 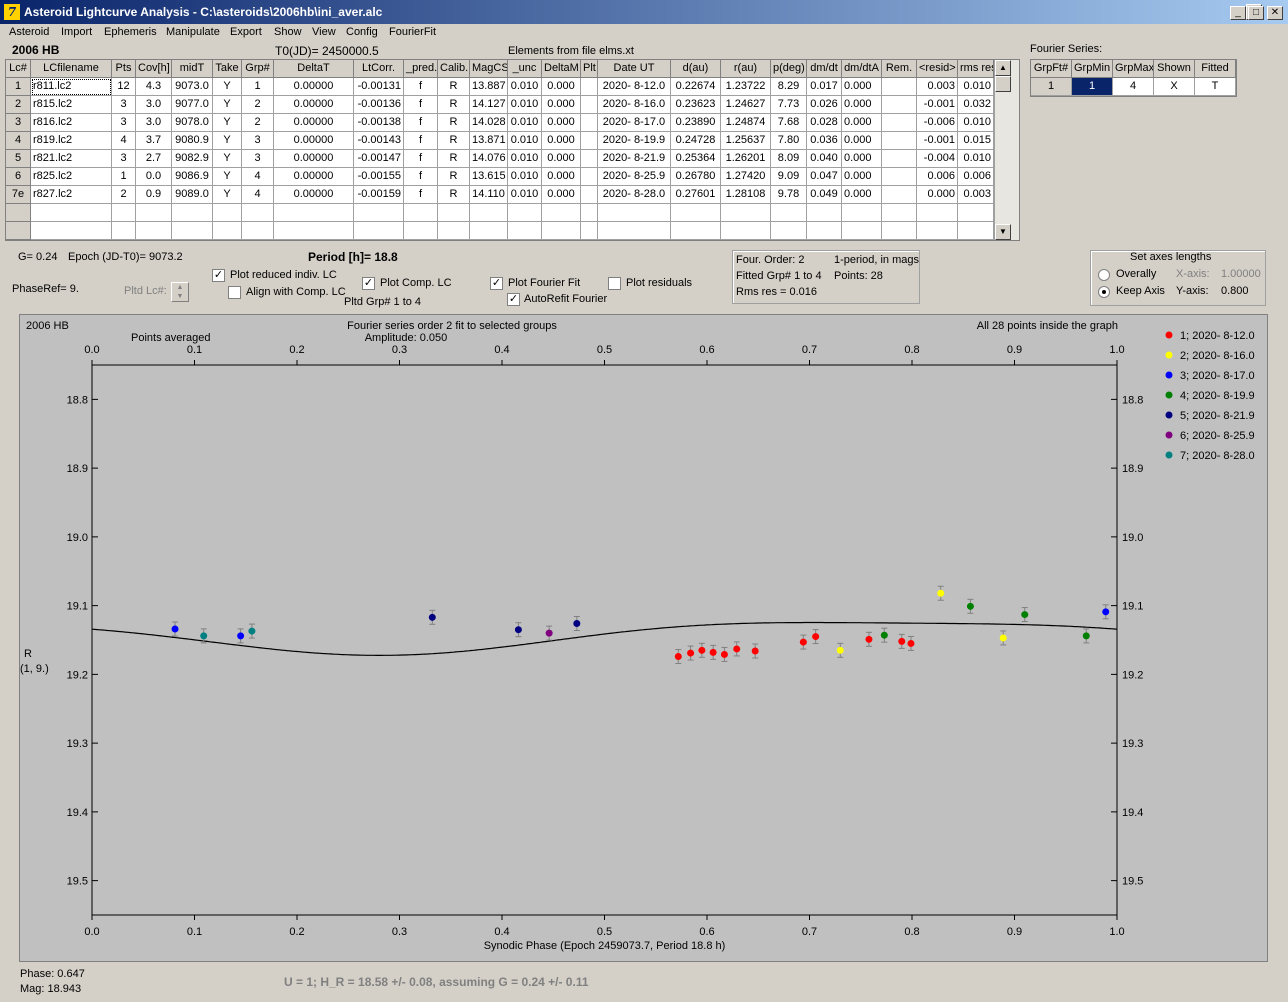 What do you see at coordinates (496, 283) in the screenshot?
I see `plot-fourier-checkbox: ✓` at bounding box center [496, 283].